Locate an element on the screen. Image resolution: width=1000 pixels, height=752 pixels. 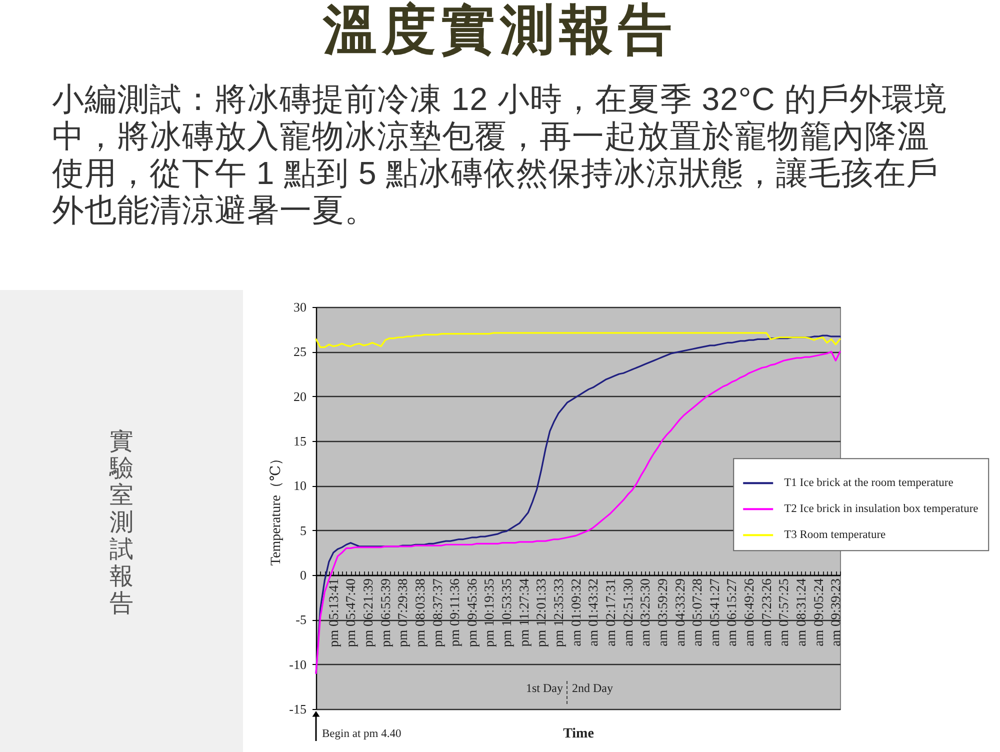
x-tick-label: am 09:05:24 is located at coordinates (818, 612).